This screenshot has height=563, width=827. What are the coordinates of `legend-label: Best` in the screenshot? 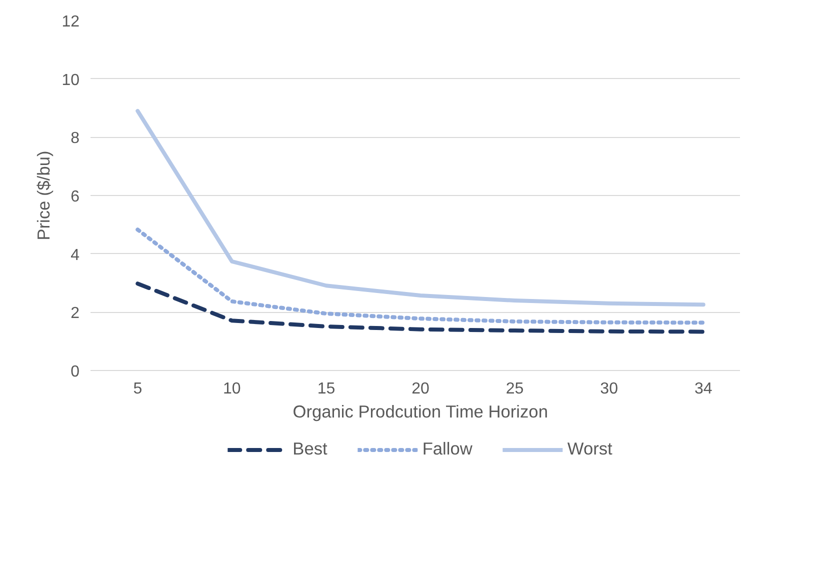 It's located at (310, 449).